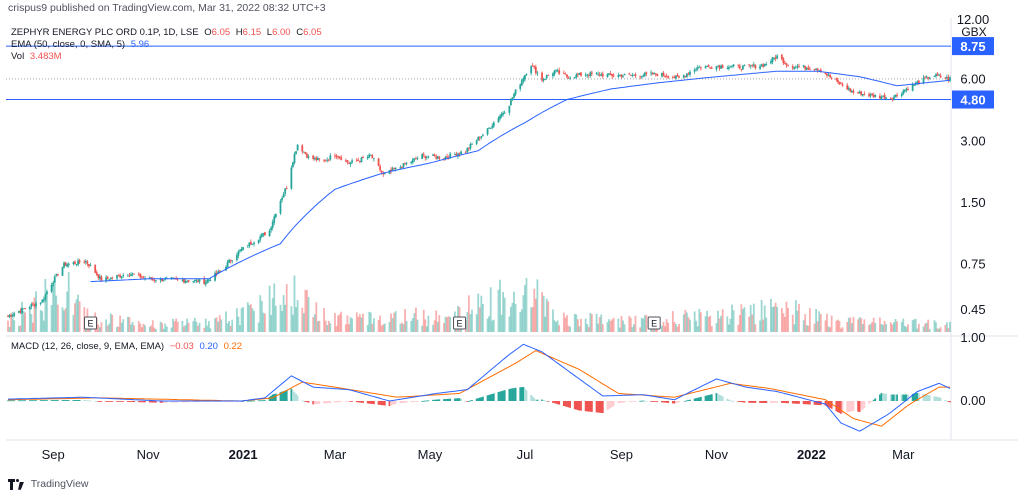  What do you see at coordinates (972, 100) in the screenshot?
I see `level-label-2: 4.80` at bounding box center [972, 100].